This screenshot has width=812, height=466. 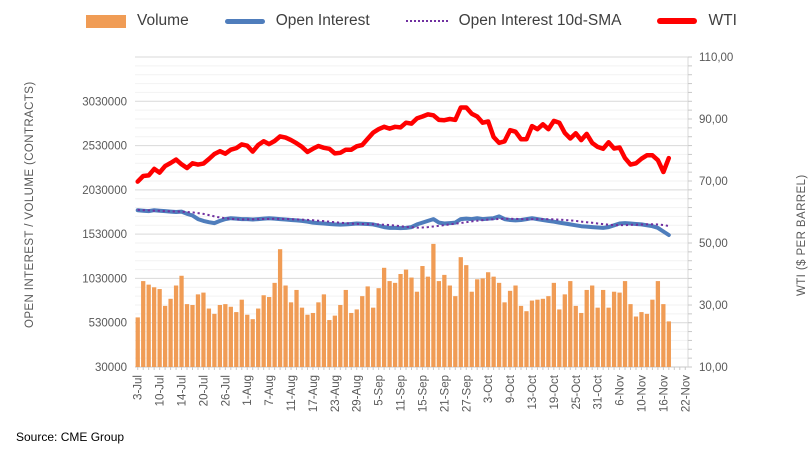 What do you see at coordinates (183, 390) in the screenshot?
I see `svg-text: 14-Jul` at bounding box center [183, 390].